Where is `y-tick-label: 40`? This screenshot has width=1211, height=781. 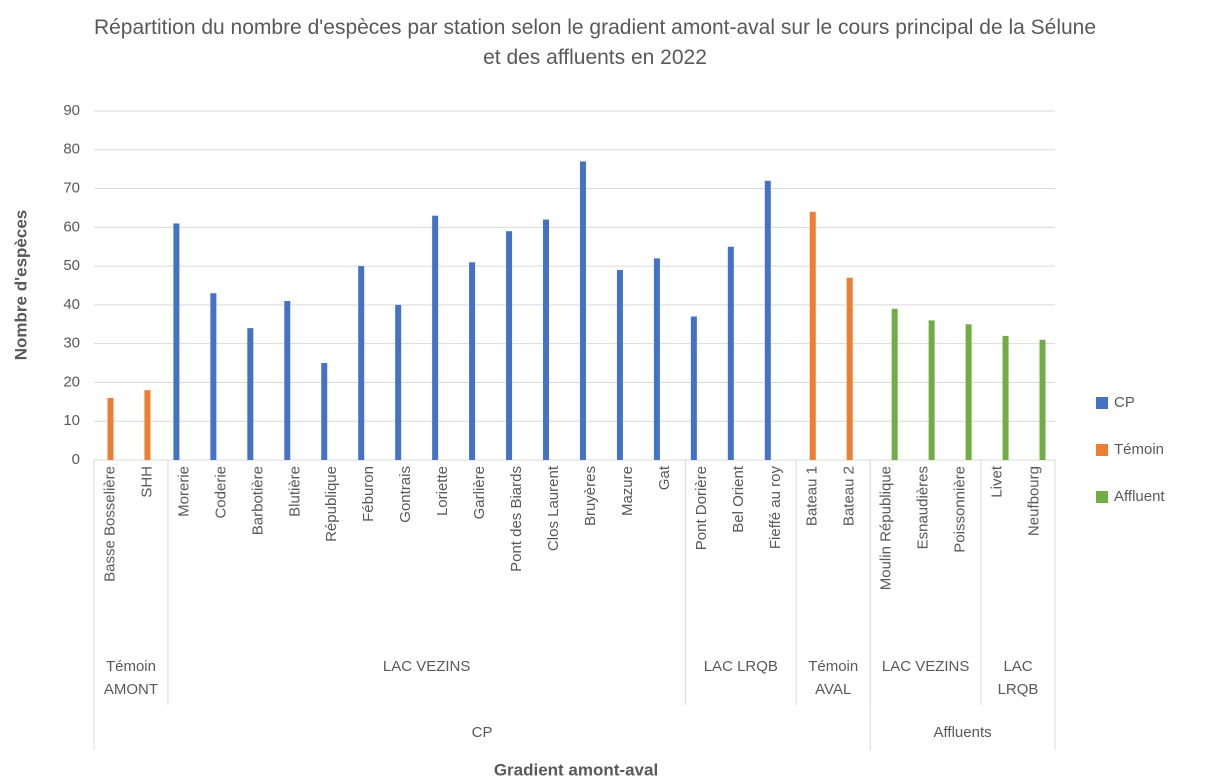 y-tick-label: 40 is located at coordinates (71, 304).